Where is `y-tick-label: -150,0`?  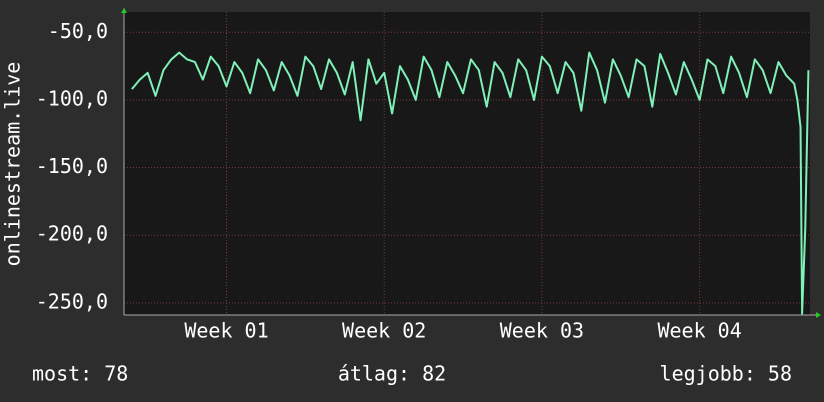
y-tick-label: -150,0 is located at coordinates (72, 166).